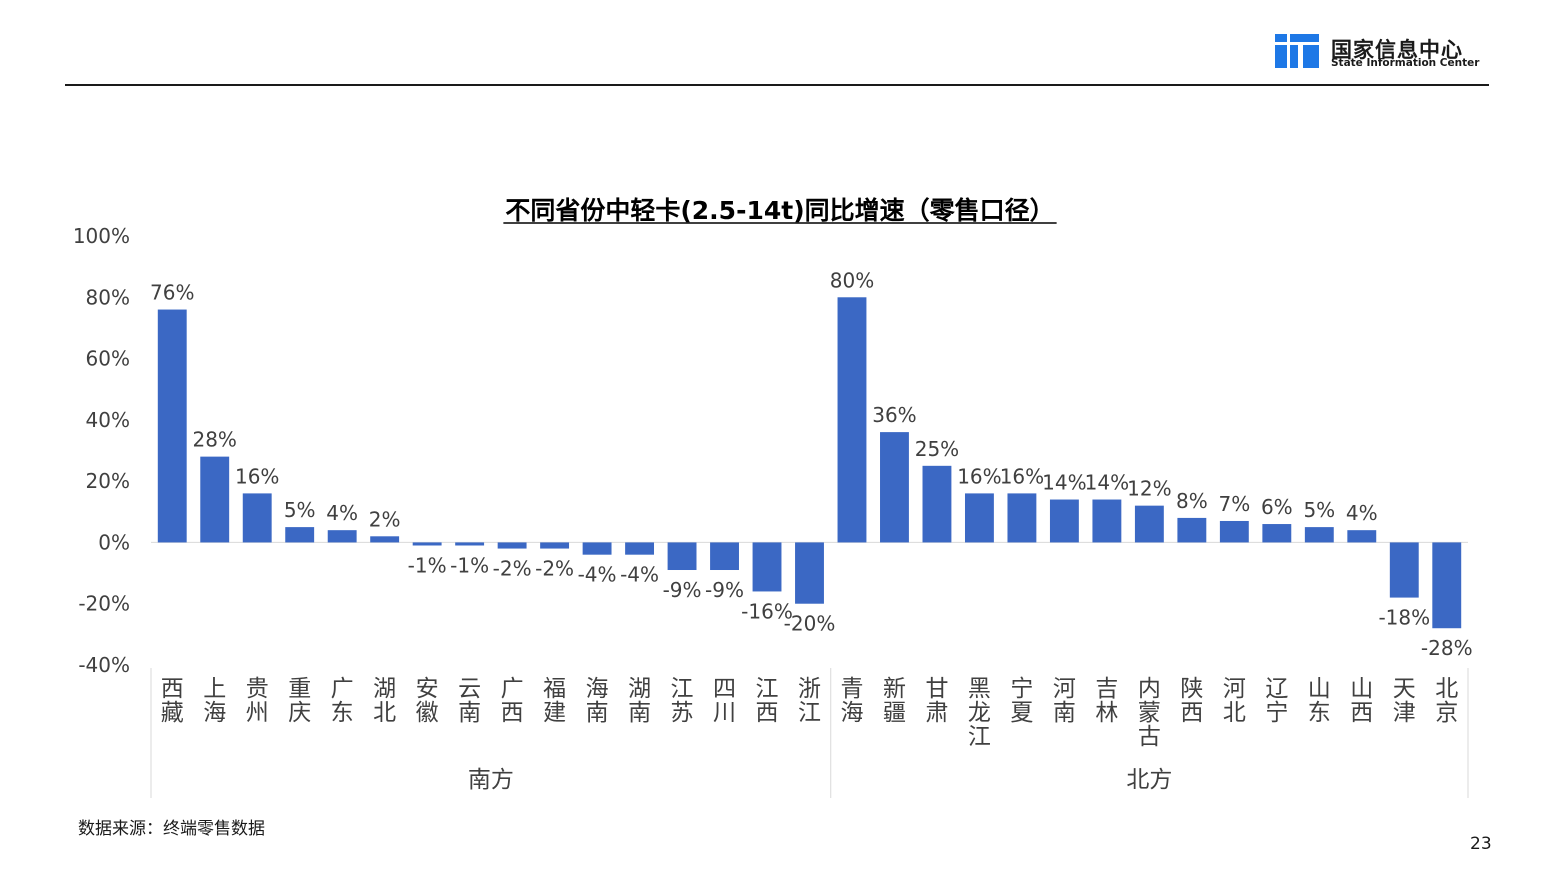 The width and height of the screenshot is (1559, 878). Describe the element at coordinates (1106, 701) in the screenshot. I see `x-tick-label: 吉林` at that location.